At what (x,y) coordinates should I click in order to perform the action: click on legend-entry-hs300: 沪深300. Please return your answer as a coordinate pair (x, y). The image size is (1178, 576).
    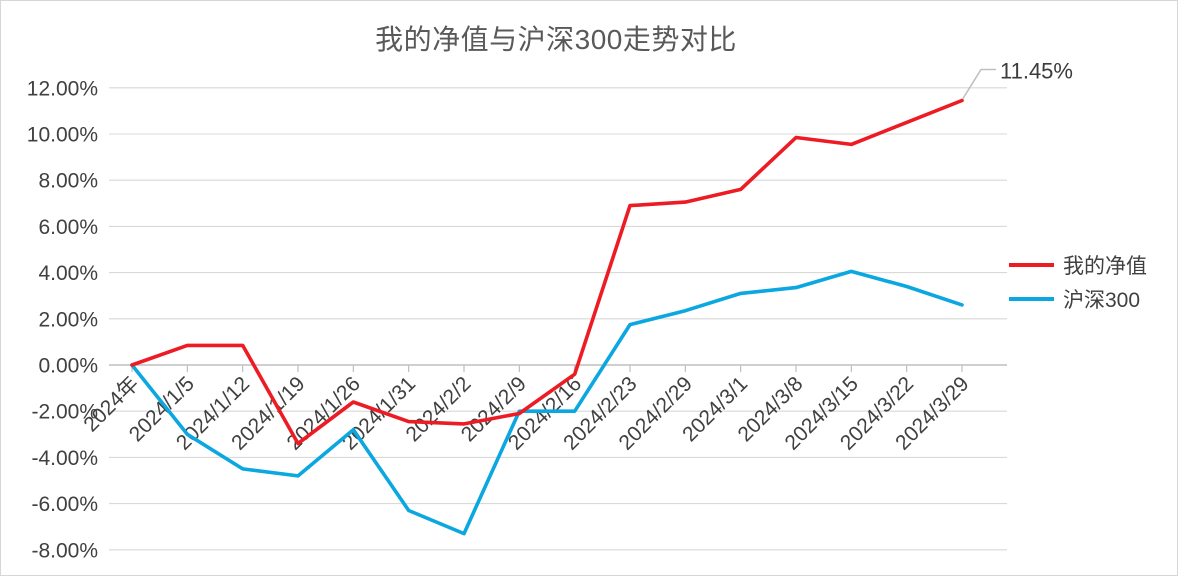
    Looking at the image, I should click on (1078, 299).